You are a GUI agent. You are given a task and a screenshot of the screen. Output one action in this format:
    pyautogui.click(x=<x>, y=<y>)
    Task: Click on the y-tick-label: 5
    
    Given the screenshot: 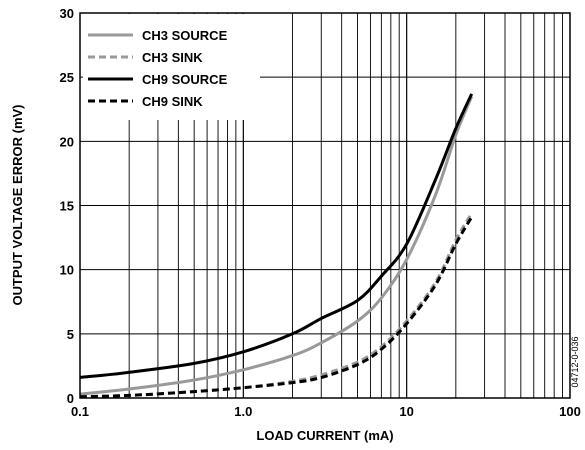 What is the action you would take?
    pyautogui.click(x=70, y=334)
    